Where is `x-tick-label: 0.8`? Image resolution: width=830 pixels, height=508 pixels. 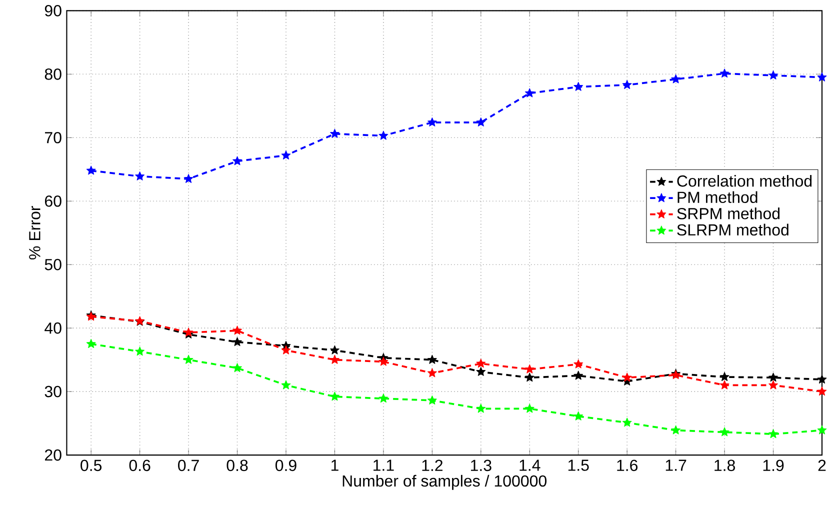
x-tick-label: 0.8 is located at coordinates (237, 465).